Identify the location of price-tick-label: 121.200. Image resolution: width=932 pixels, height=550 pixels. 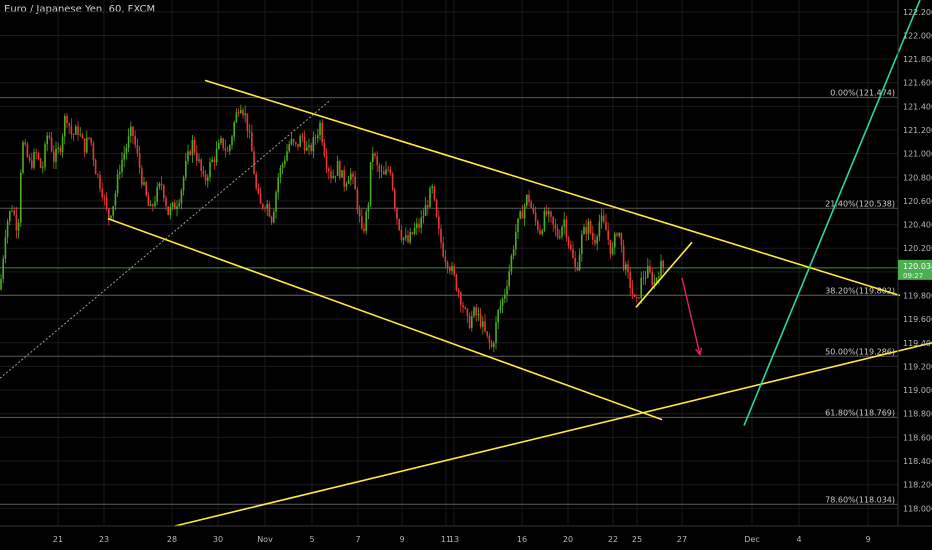
(917, 130).